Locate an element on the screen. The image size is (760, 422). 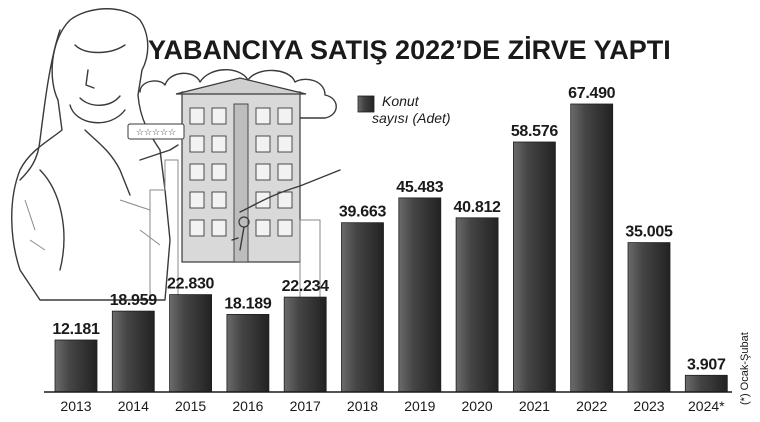
x-tick-2018: 2018 is located at coordinates (362, 406).